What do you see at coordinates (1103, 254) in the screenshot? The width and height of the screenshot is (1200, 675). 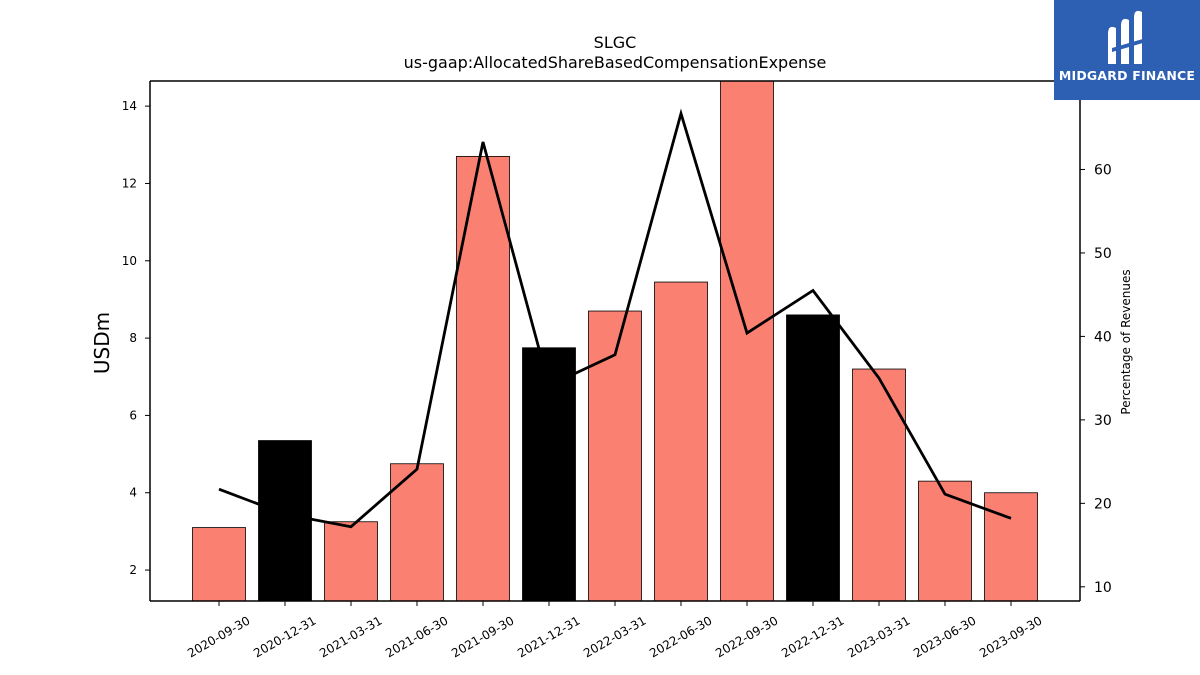 I see `y-right-tick-label: 50` at bounding box center [1103, 254].